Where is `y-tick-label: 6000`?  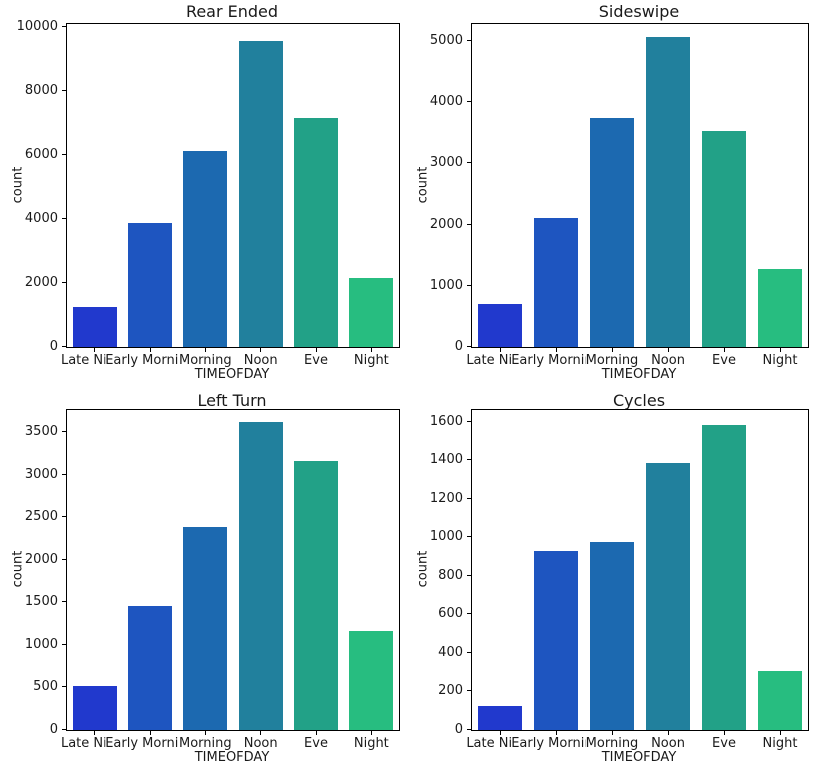
y-tick-label: 6000 is located at coordinates (41, 154).